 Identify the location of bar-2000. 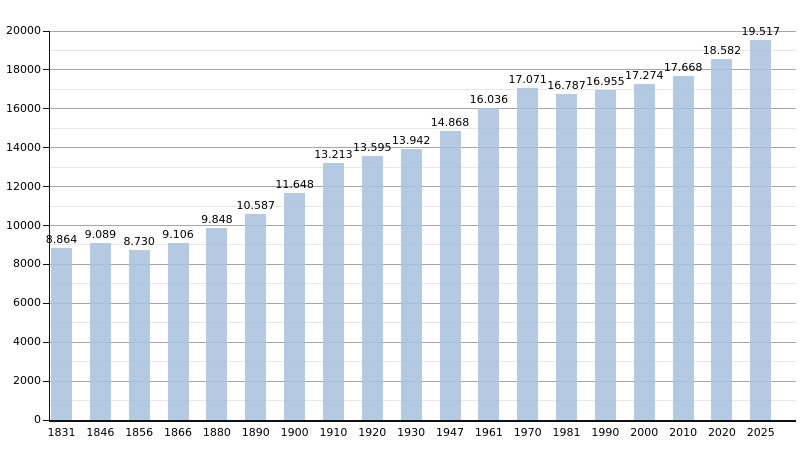
(644, 252).